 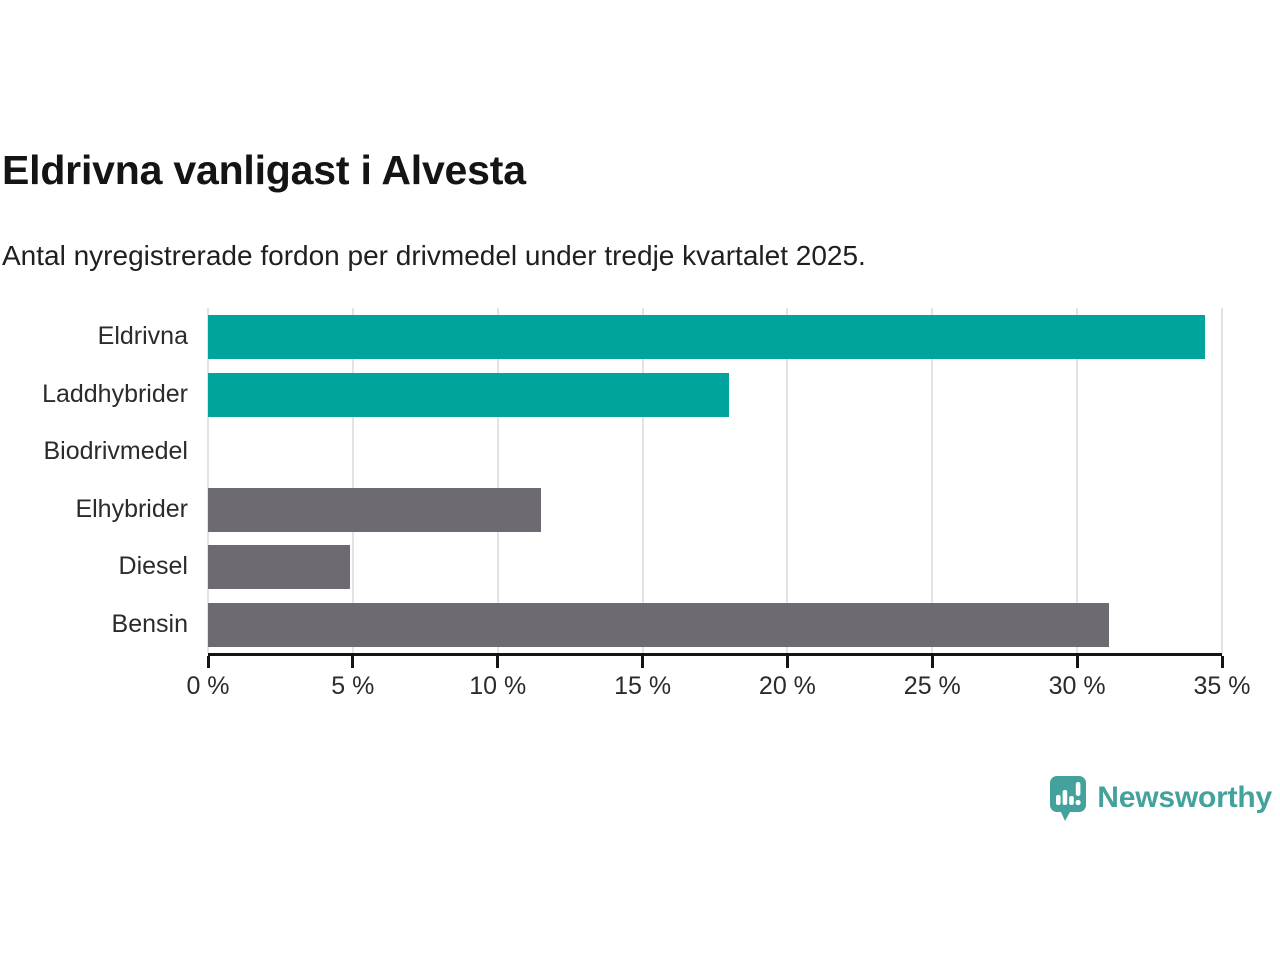 I want to click on tick-label-20: 20 %, so click(x=787, y=686).